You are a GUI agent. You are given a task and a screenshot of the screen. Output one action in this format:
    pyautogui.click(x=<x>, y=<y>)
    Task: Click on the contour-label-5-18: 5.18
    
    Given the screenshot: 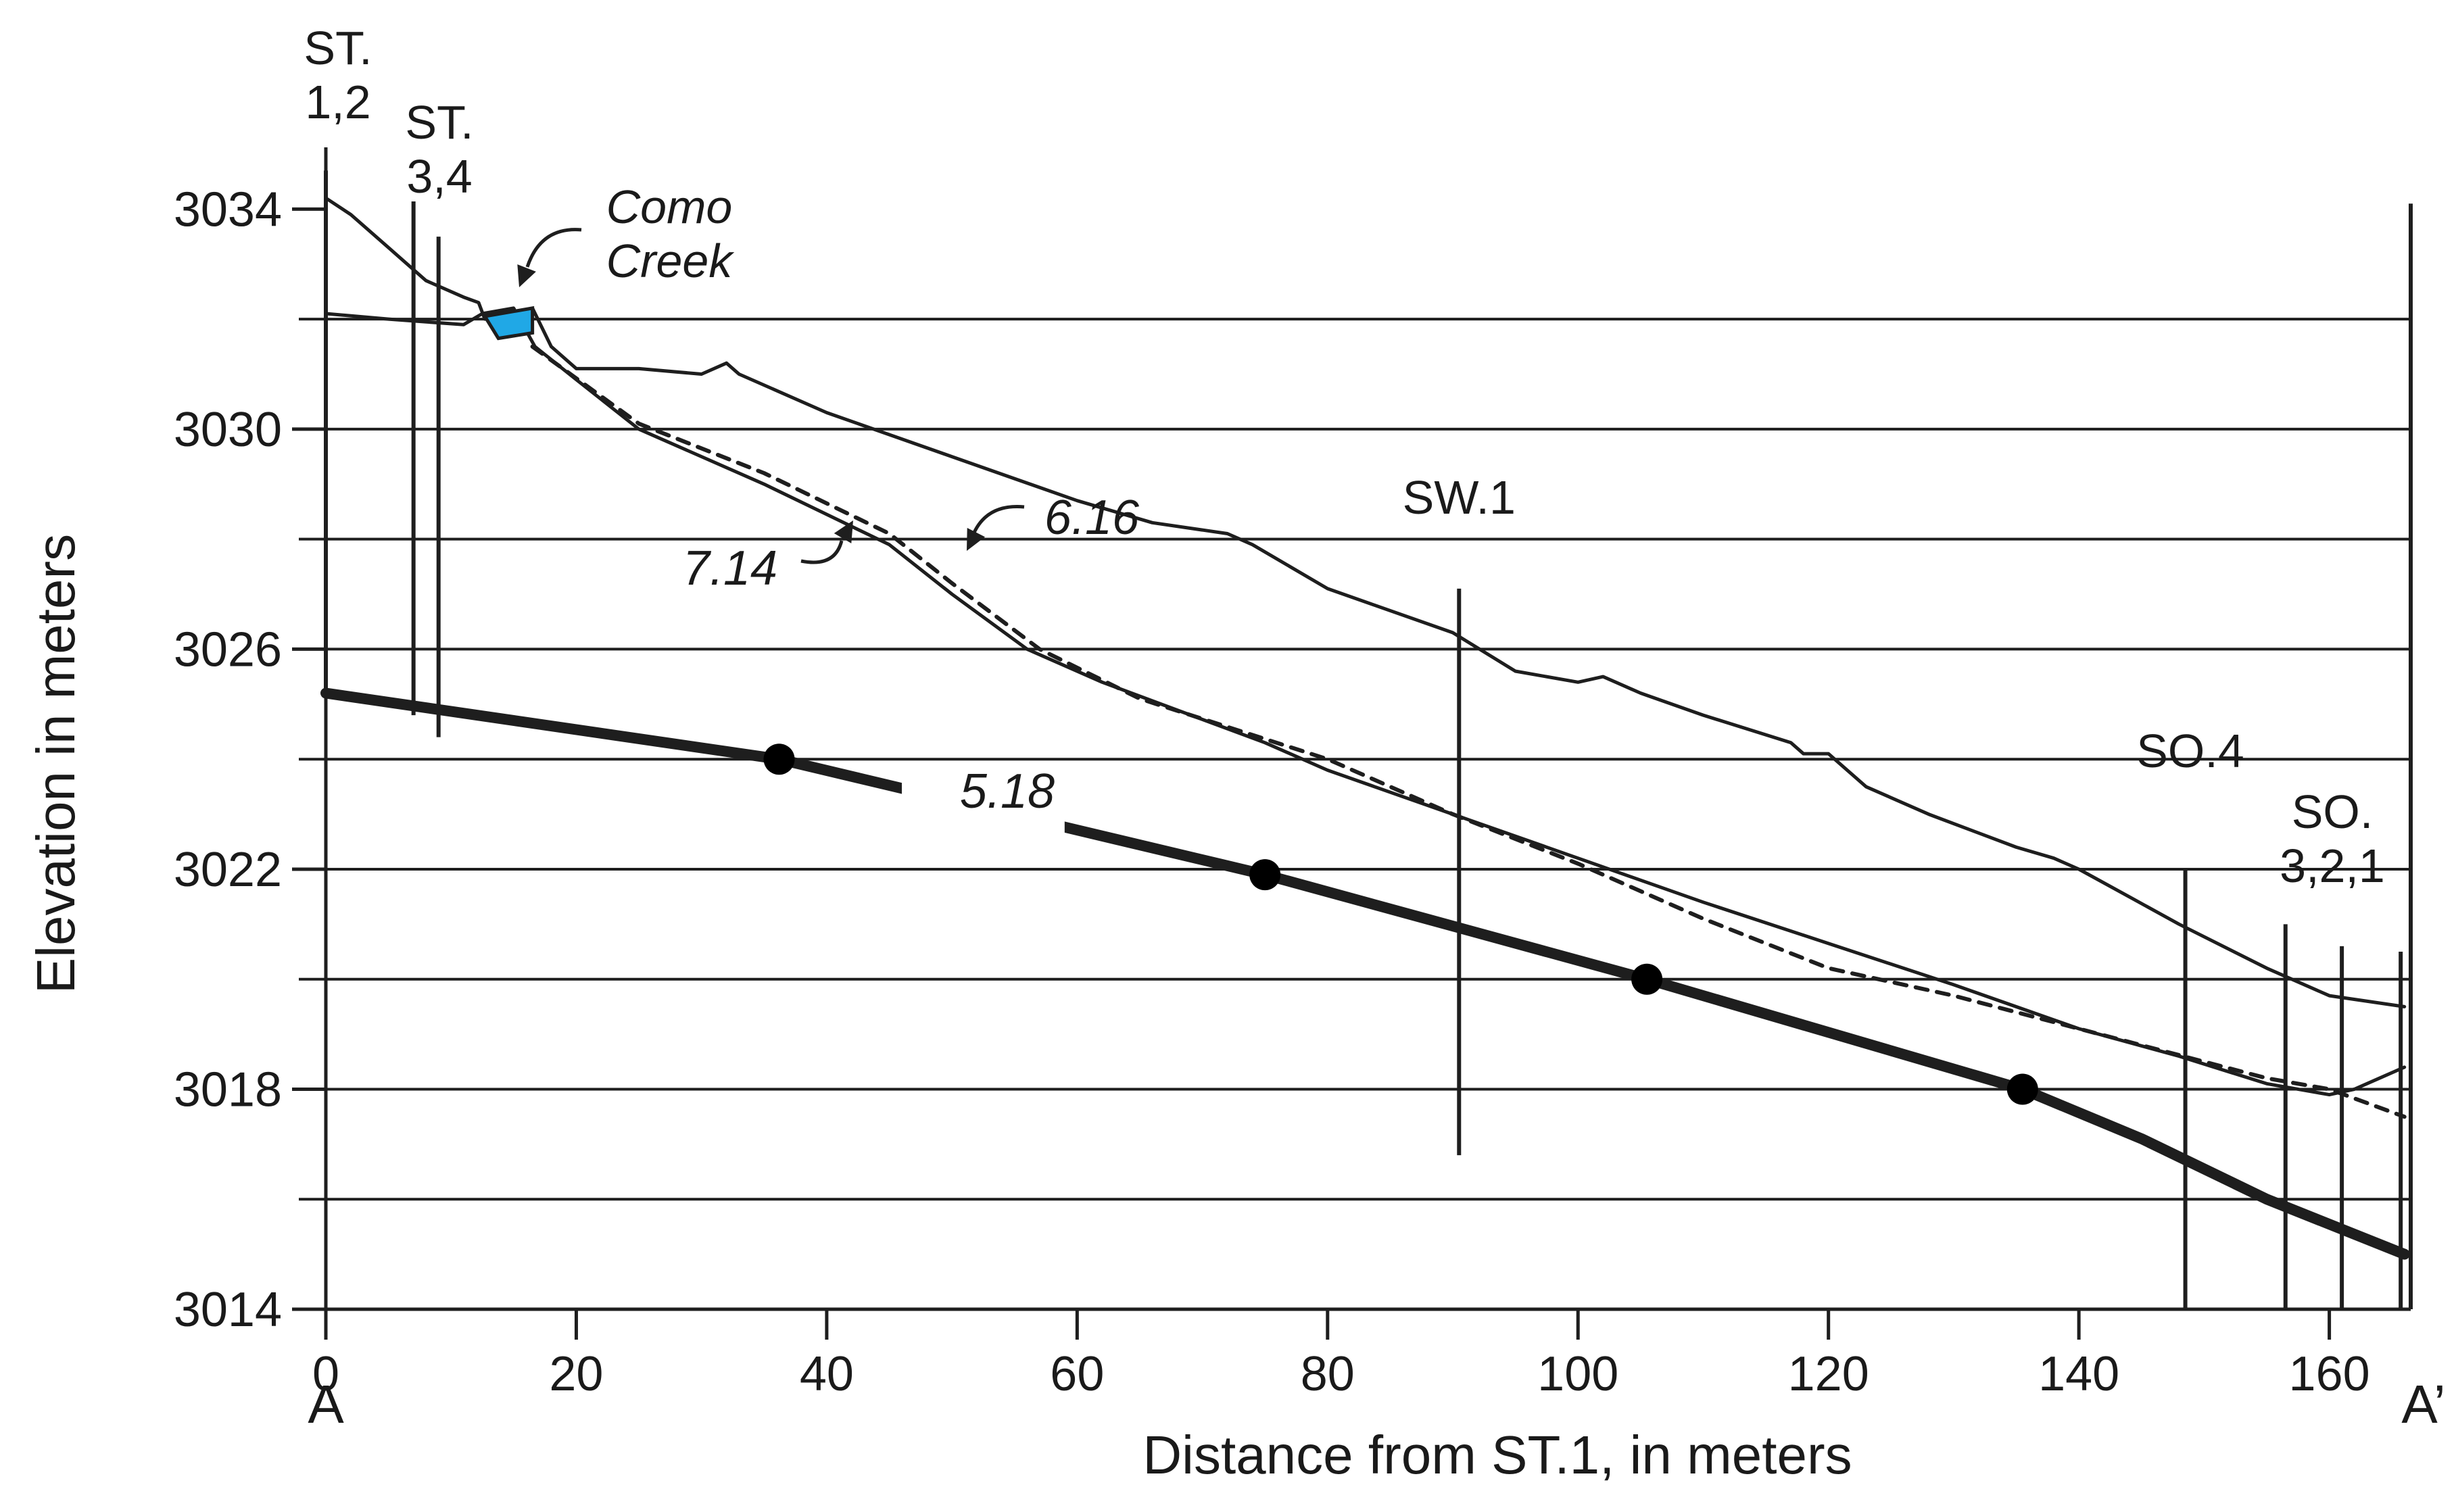 What is the action you would take?
    pyautogui.click(x=1007, y=791)
    